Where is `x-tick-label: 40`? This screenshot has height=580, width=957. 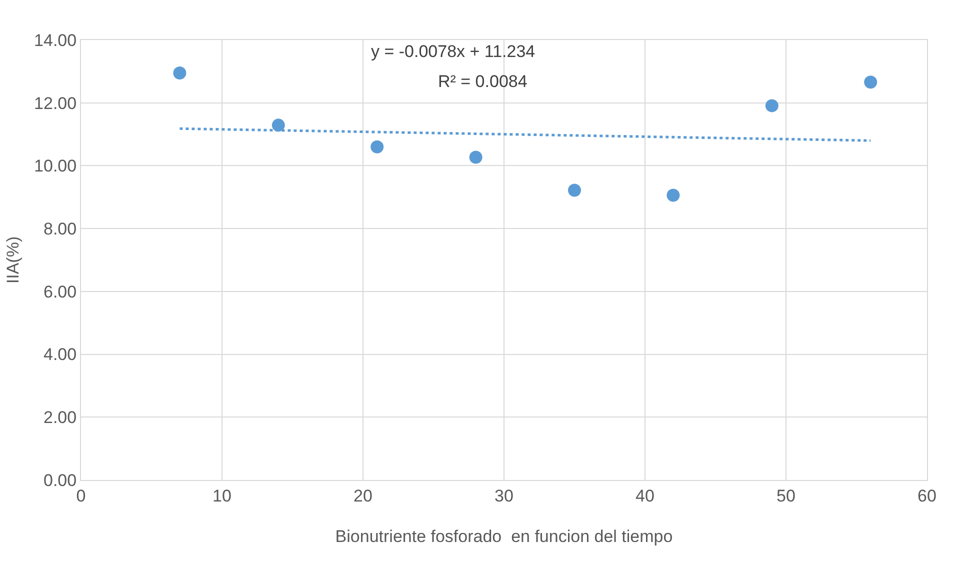
x-tick-label: 40 is located at coordinates (645, 496).